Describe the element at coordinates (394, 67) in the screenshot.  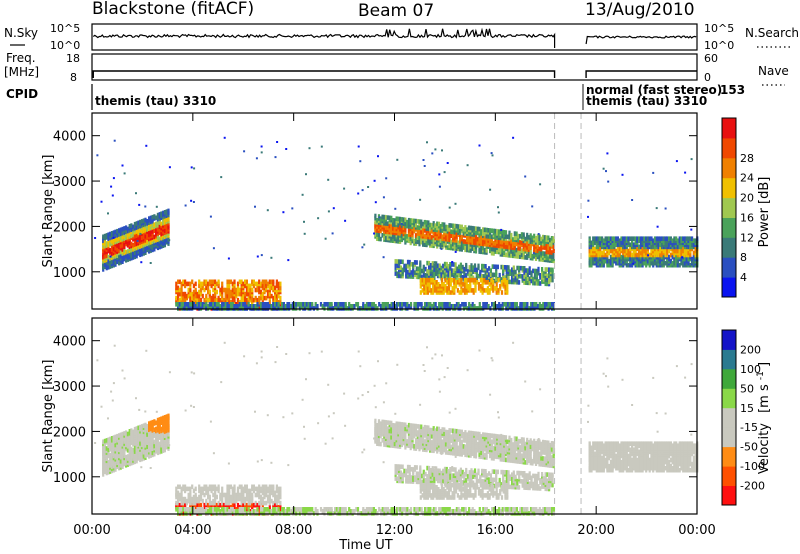
I see `freq-panel-frame` at that location.